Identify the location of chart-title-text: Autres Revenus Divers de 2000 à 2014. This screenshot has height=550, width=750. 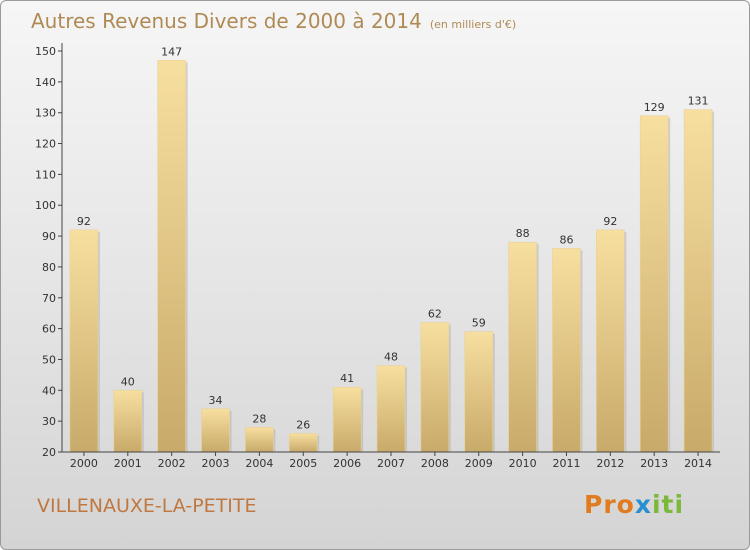
(226, 21).